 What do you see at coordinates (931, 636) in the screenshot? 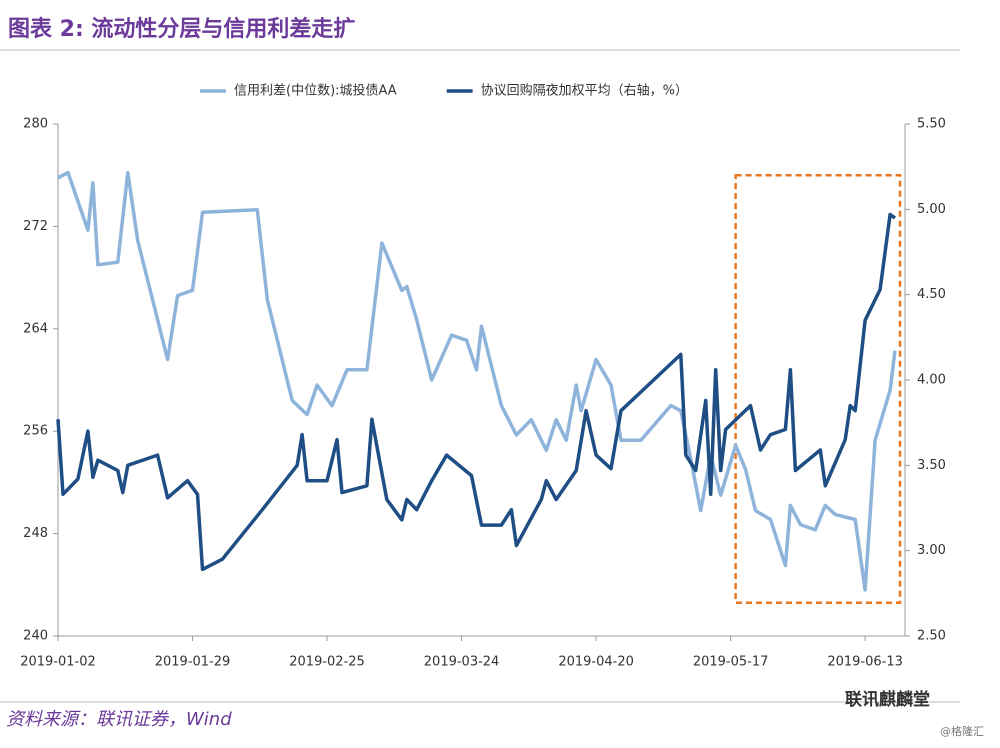
I see `y2-tick-label: 2.50` at bounding box center [931, 636].